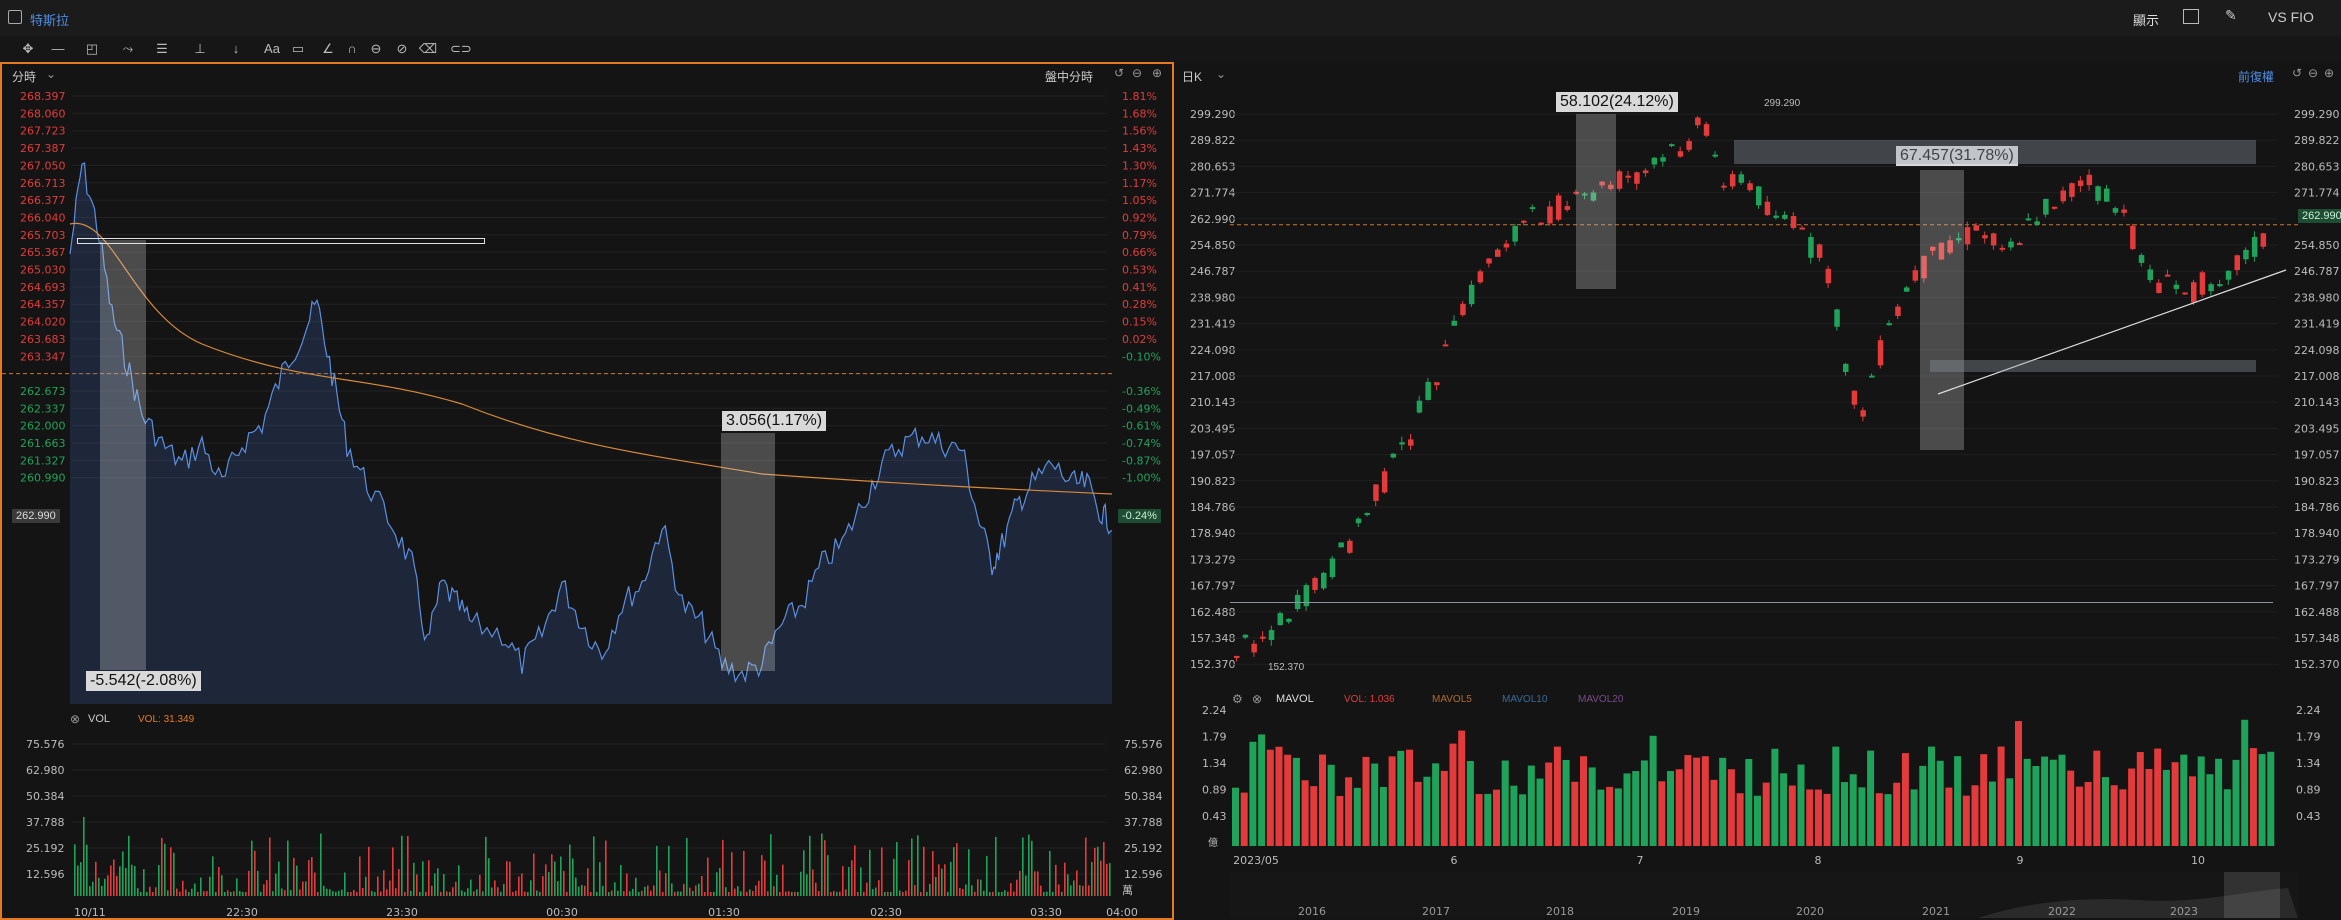  Describe the element at coordinates (272, 48) in the screenshot. I see `text-icon: Aa` at that location.